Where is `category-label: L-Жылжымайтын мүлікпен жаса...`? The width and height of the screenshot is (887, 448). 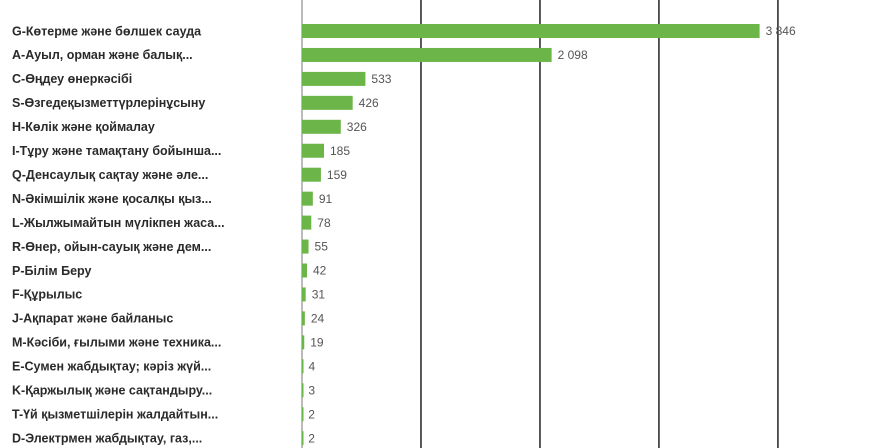
category-label: L-Жылжымайтын мүлікпен жаса... is located at coordinates (118, 223).